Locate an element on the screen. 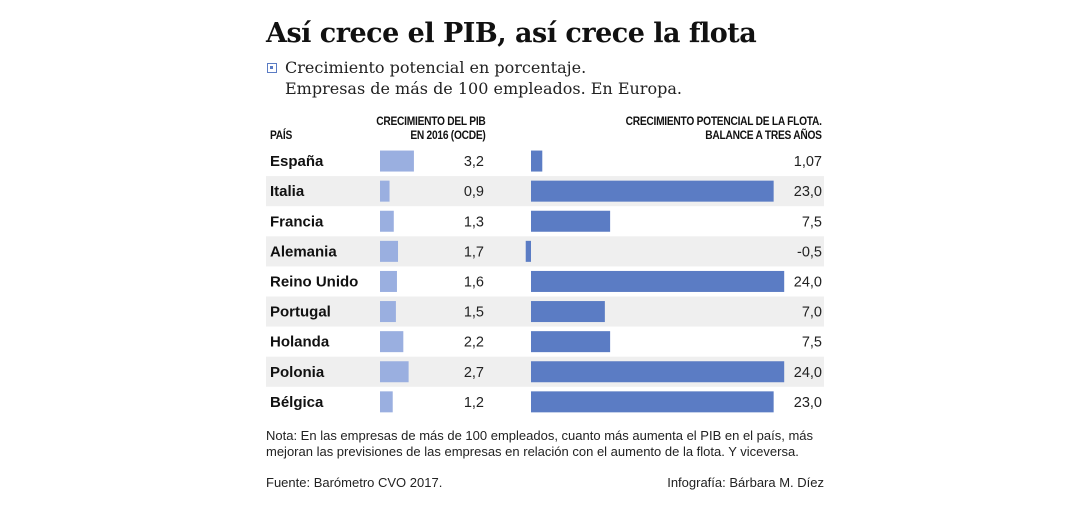 The image size is (1067, 524). country-label: Alemania is located at coordinates (303, 251).